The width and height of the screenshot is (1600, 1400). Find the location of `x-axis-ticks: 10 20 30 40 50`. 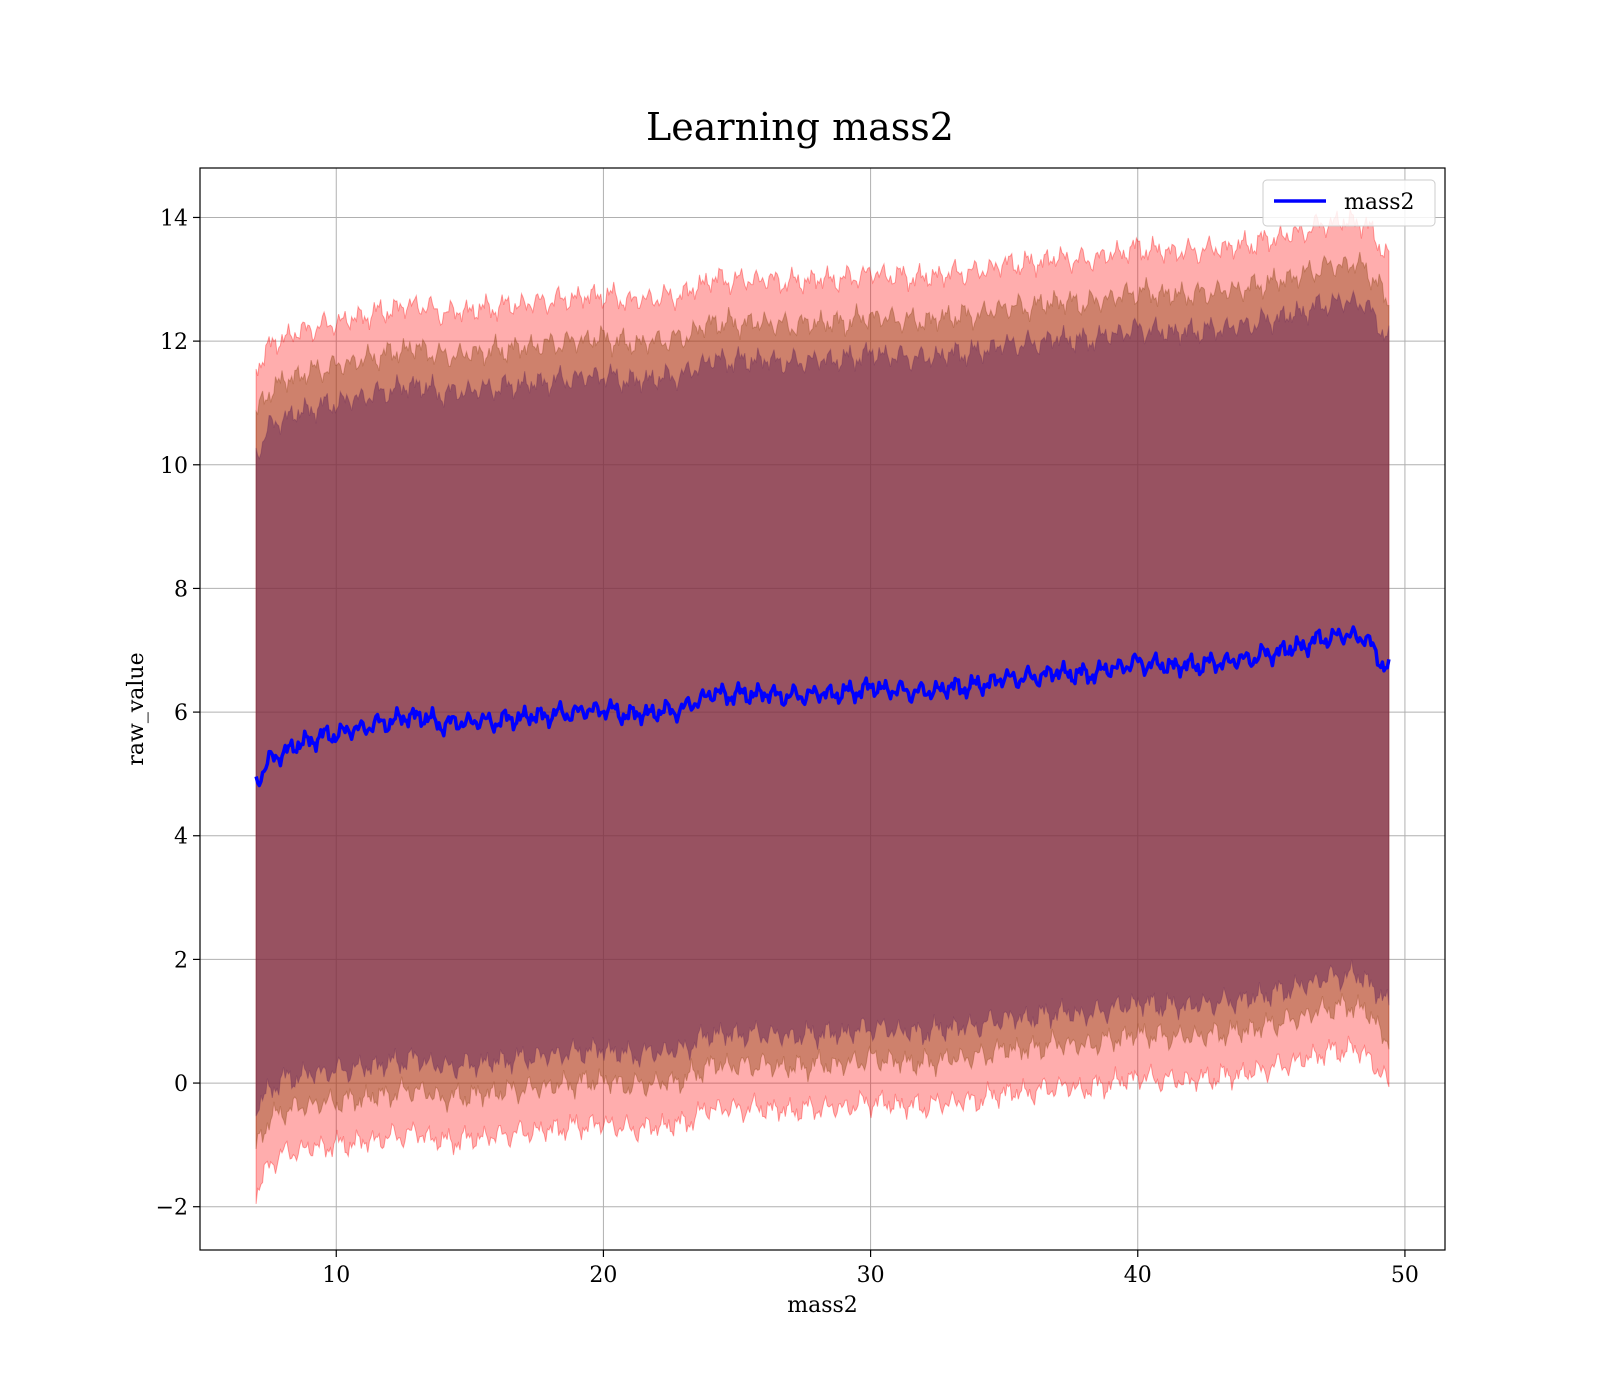

x-axis-ticks: 10 20 30 40 50 is located at coordinates (870, 1269).